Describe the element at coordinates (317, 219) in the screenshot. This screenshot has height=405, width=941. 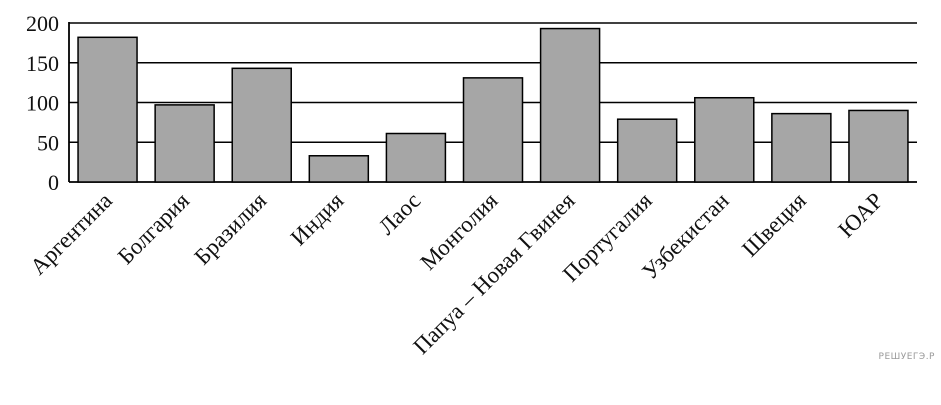
I see `x-tick-label: Индия` at that location.